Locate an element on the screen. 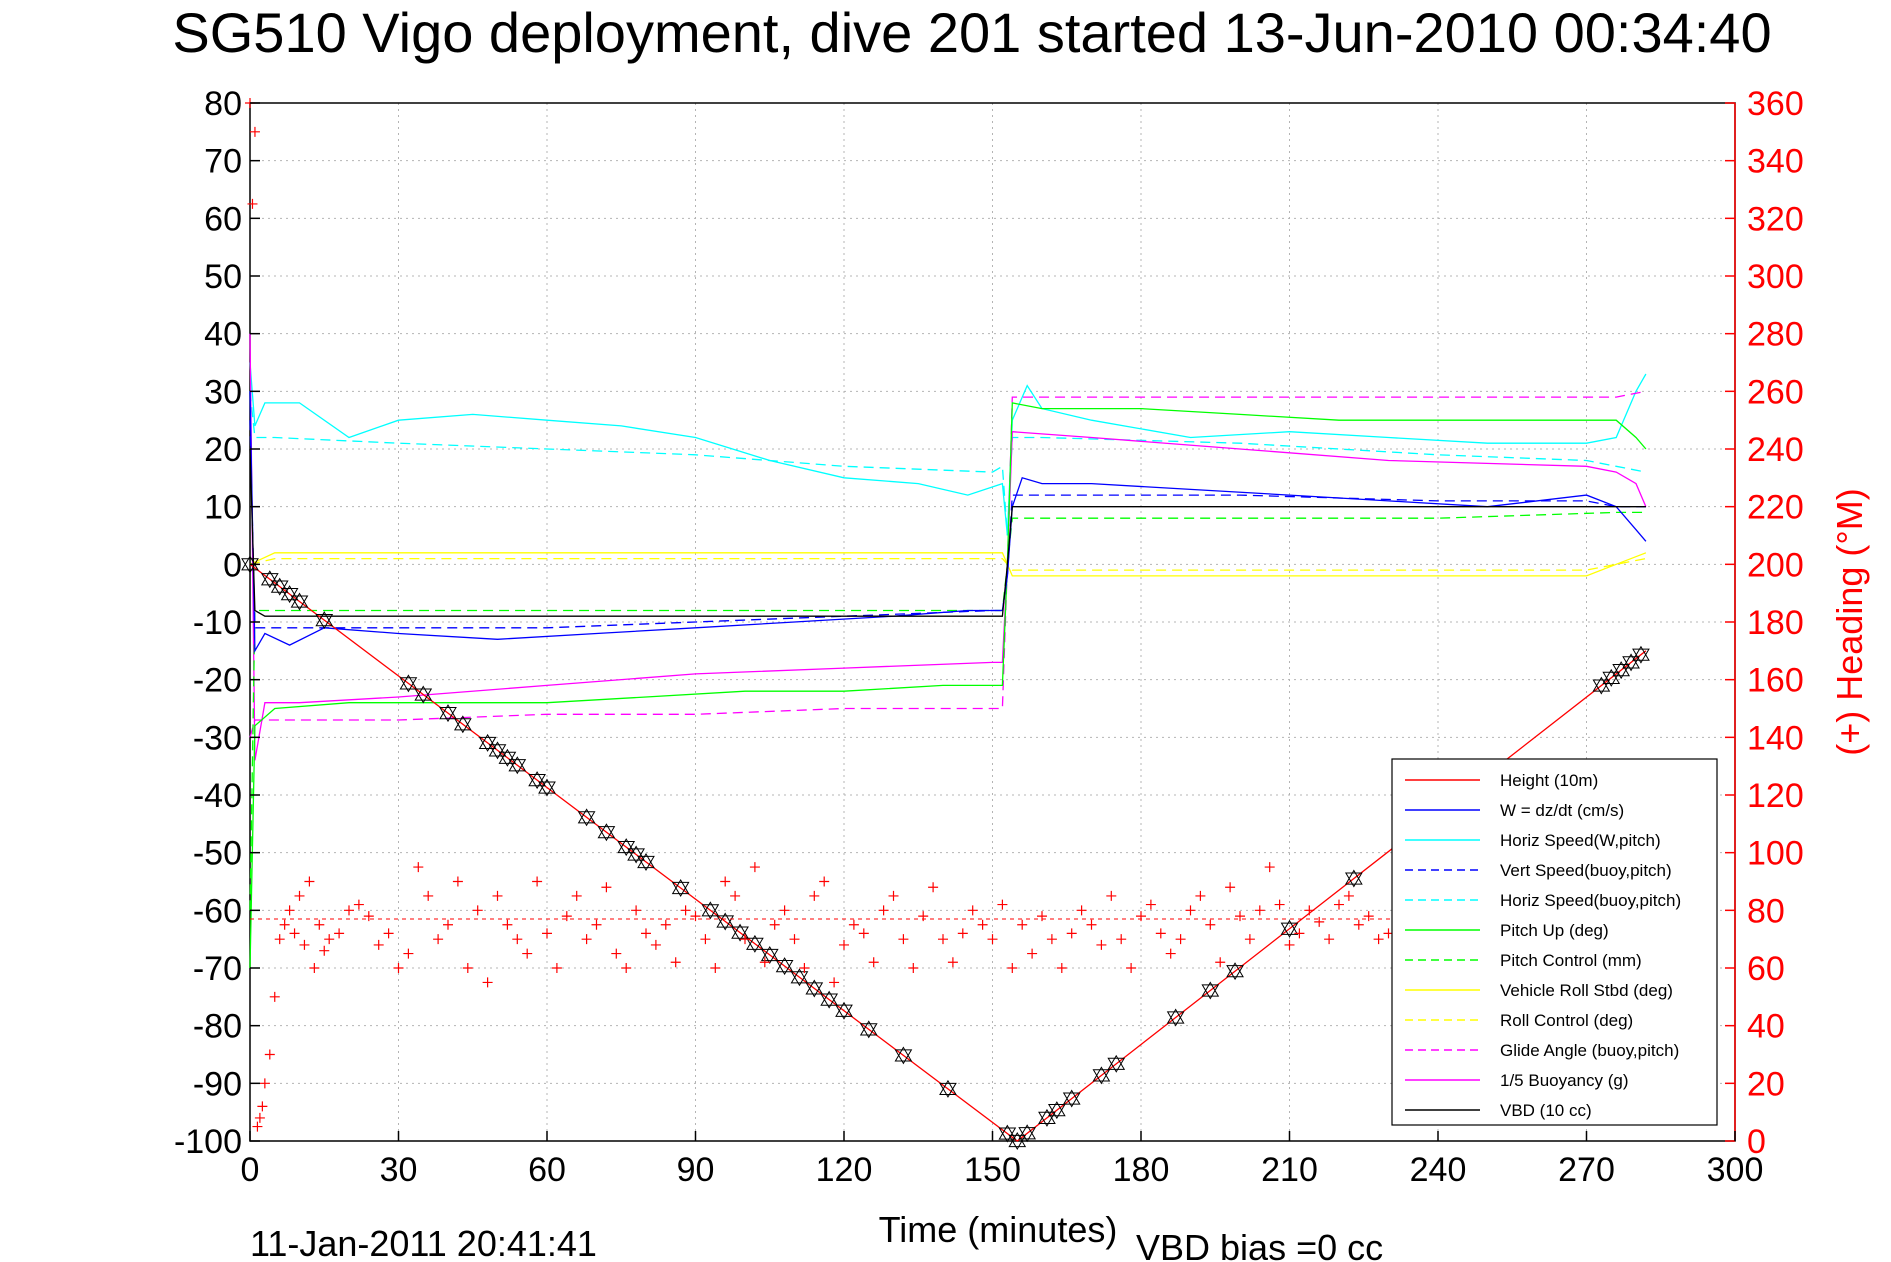 The image size is (1891, 1262). right-tick-label: 280 is located at coordinates (1775, 335).